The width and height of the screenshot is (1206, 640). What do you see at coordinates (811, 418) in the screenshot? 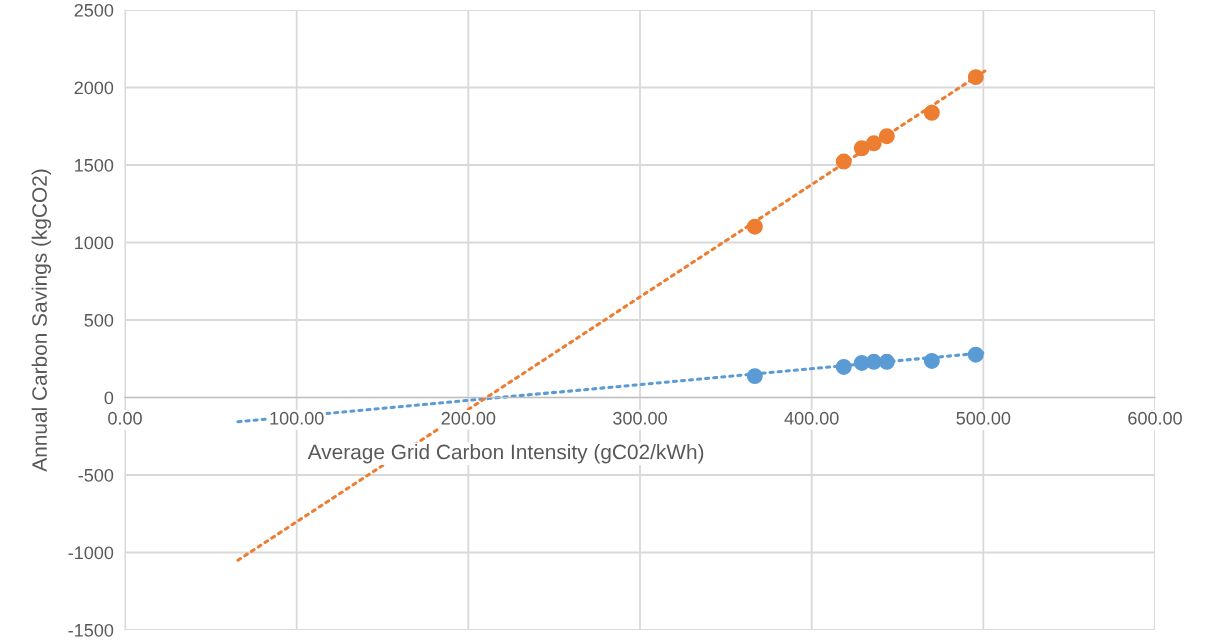
I see `x-tick-label: 400.00` at bounding box center [811, 418].